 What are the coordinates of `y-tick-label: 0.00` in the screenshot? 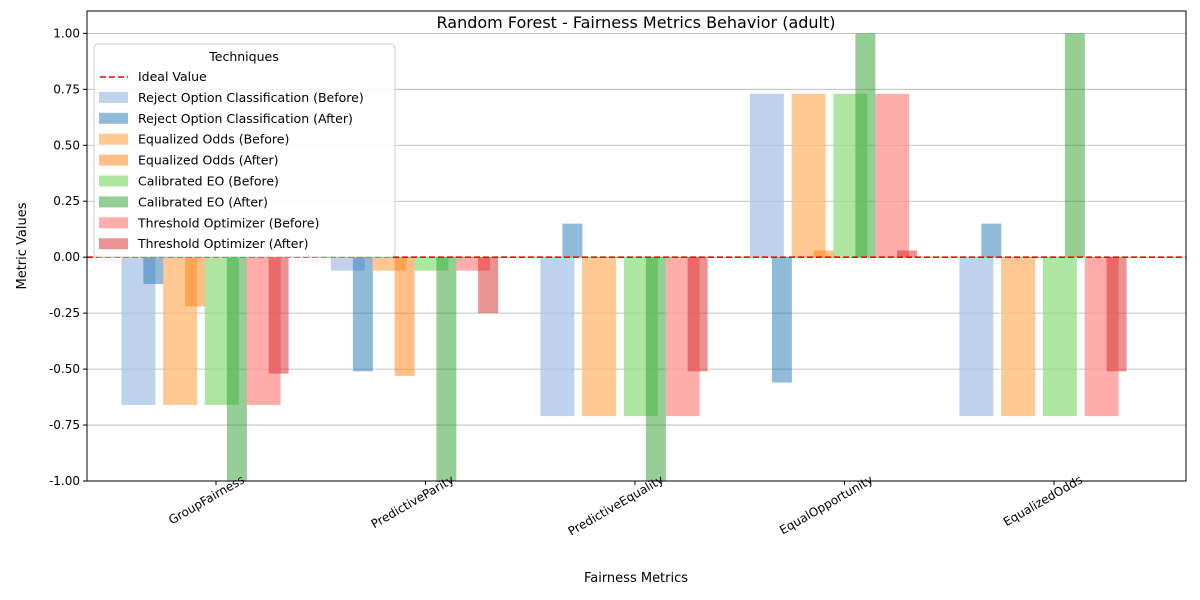 It's located at (66, 257).